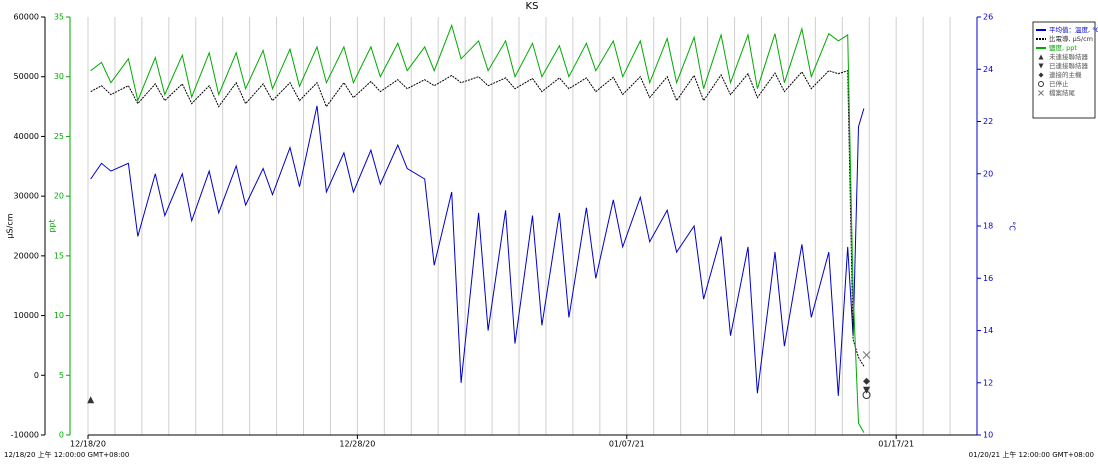 This screenshot has height=466, width=1098. What do you see at coordinates (988, 330) in the screenshot?
I see `y-tick-label: 14` at bounding box center [988, 330].